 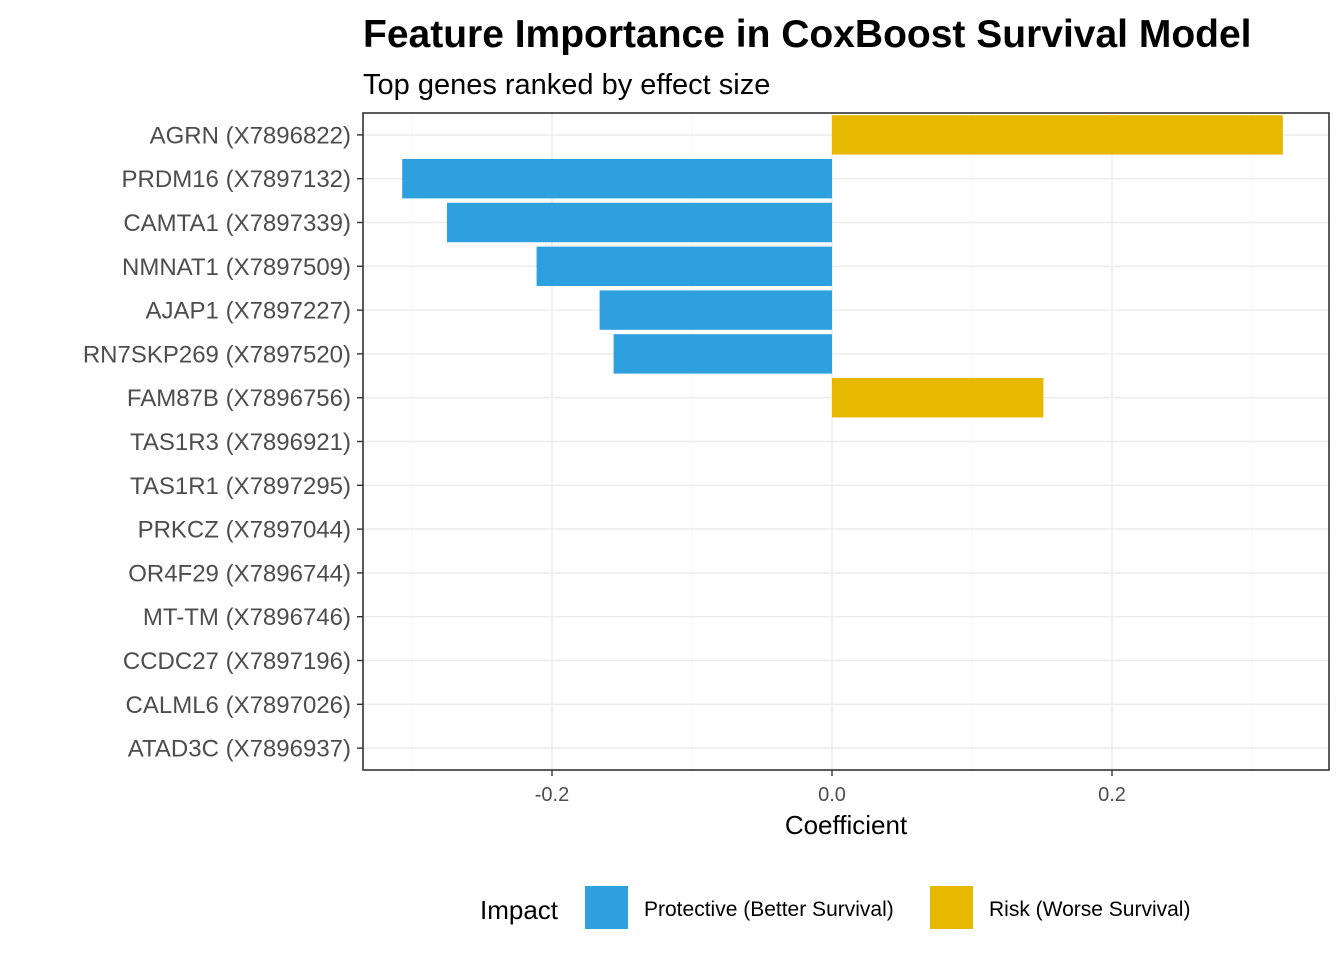 What do you see at coordinates (248, 311) in the screenshot?
I see `y-tick-label: AJAP1 (X7897227)` at bounding box center [248, 311].